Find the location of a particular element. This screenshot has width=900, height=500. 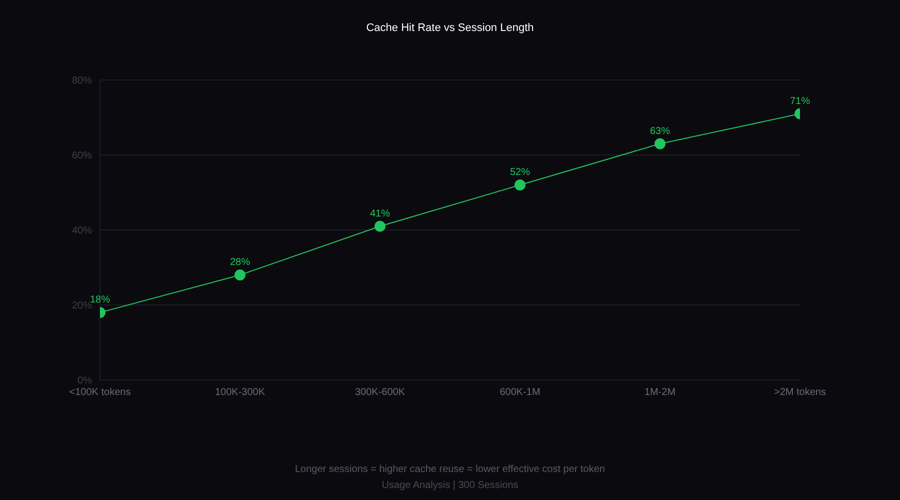

text: Usage Analysis | 300 Sessions is located at coordinates (450, 485).